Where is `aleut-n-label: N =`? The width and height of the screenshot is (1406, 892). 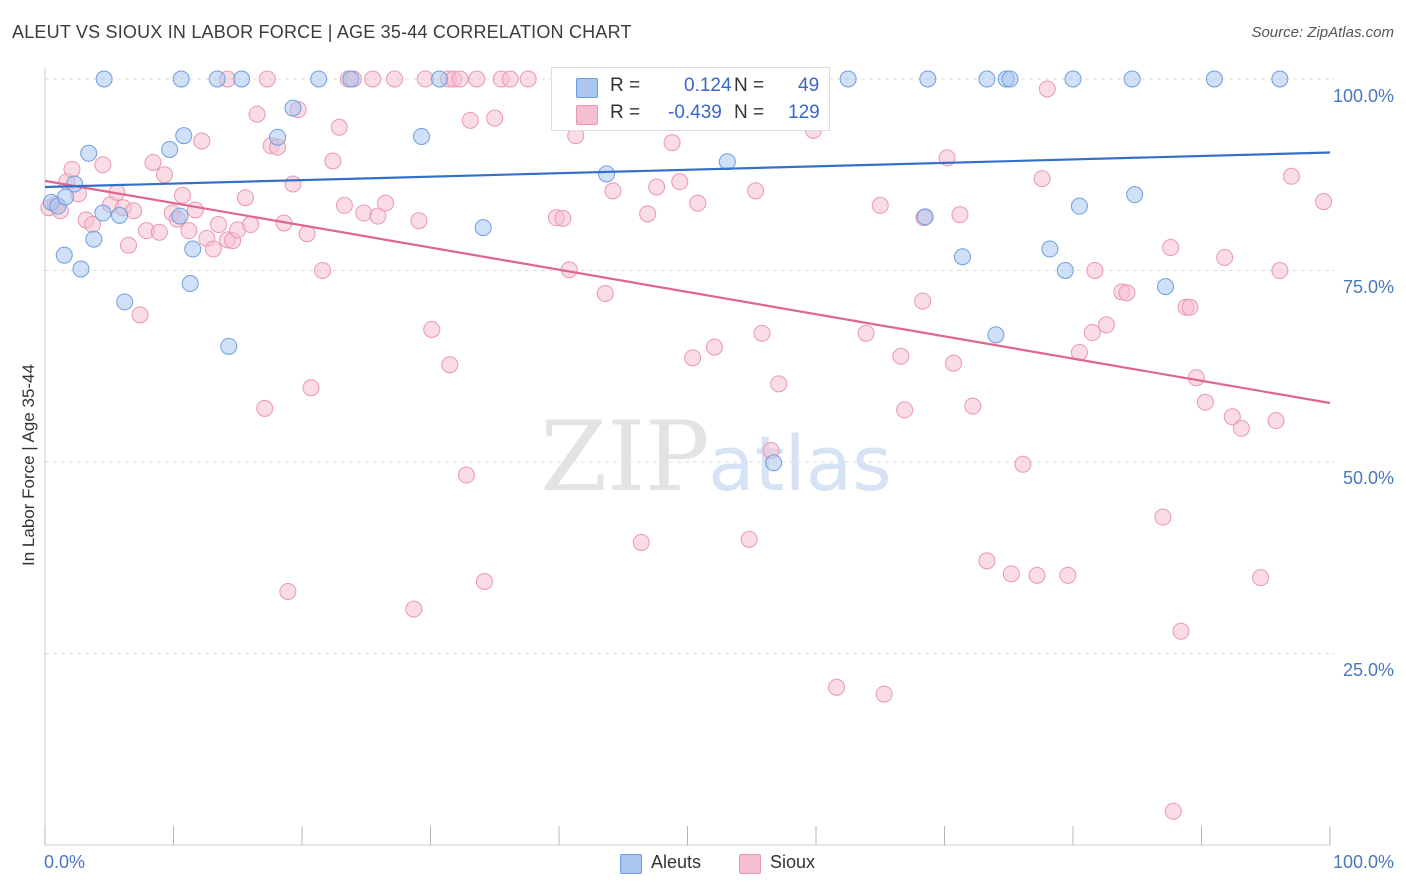 aleut-n-label: N = is located at coordinates (749, 85).